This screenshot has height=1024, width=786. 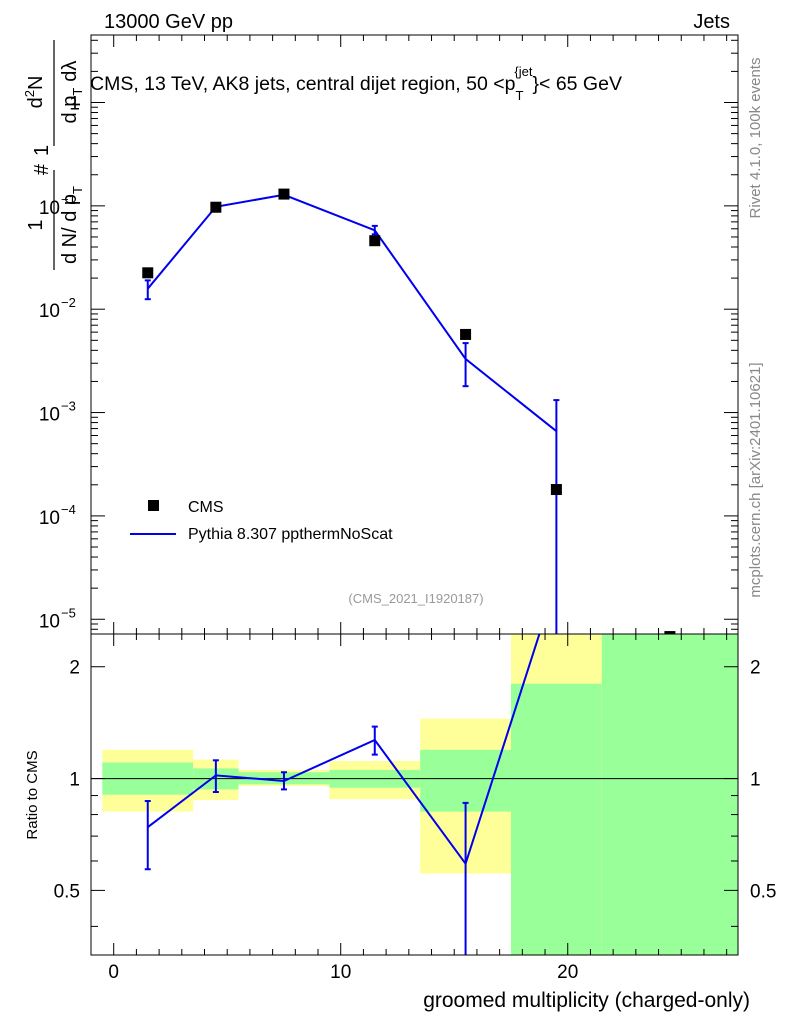 What do you see at coordinates (68, 406) in the screenshot?
I see `y-tick-label-exp: −3` at bounding box center [68, 406].